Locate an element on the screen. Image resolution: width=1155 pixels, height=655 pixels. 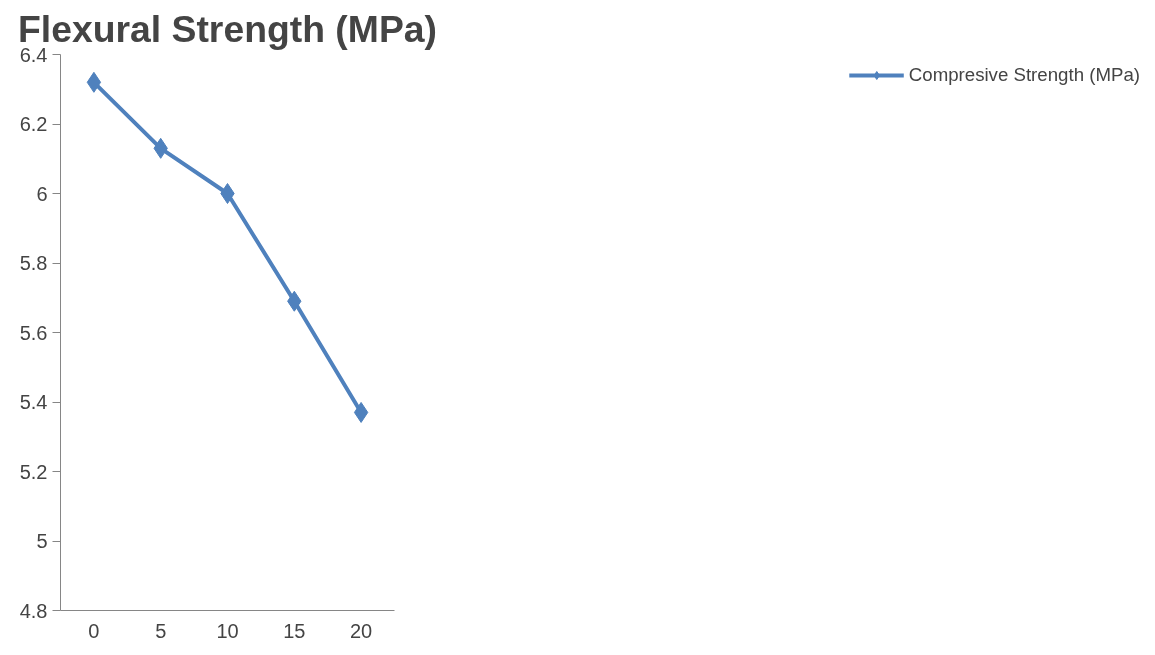
x-tick-label: 15 is located at coordinates (294, 630).